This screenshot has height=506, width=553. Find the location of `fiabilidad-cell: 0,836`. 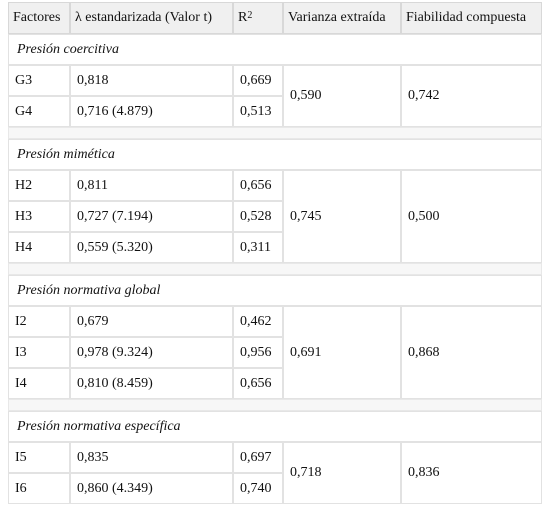

fiabilidad-cell: 0,836 is located at coordinates (471, 473).